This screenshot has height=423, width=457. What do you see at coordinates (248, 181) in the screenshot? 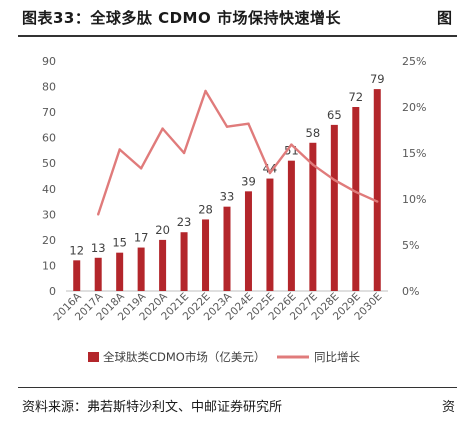
I see `bar-value-label: 39` at bounding box center [248, 181].